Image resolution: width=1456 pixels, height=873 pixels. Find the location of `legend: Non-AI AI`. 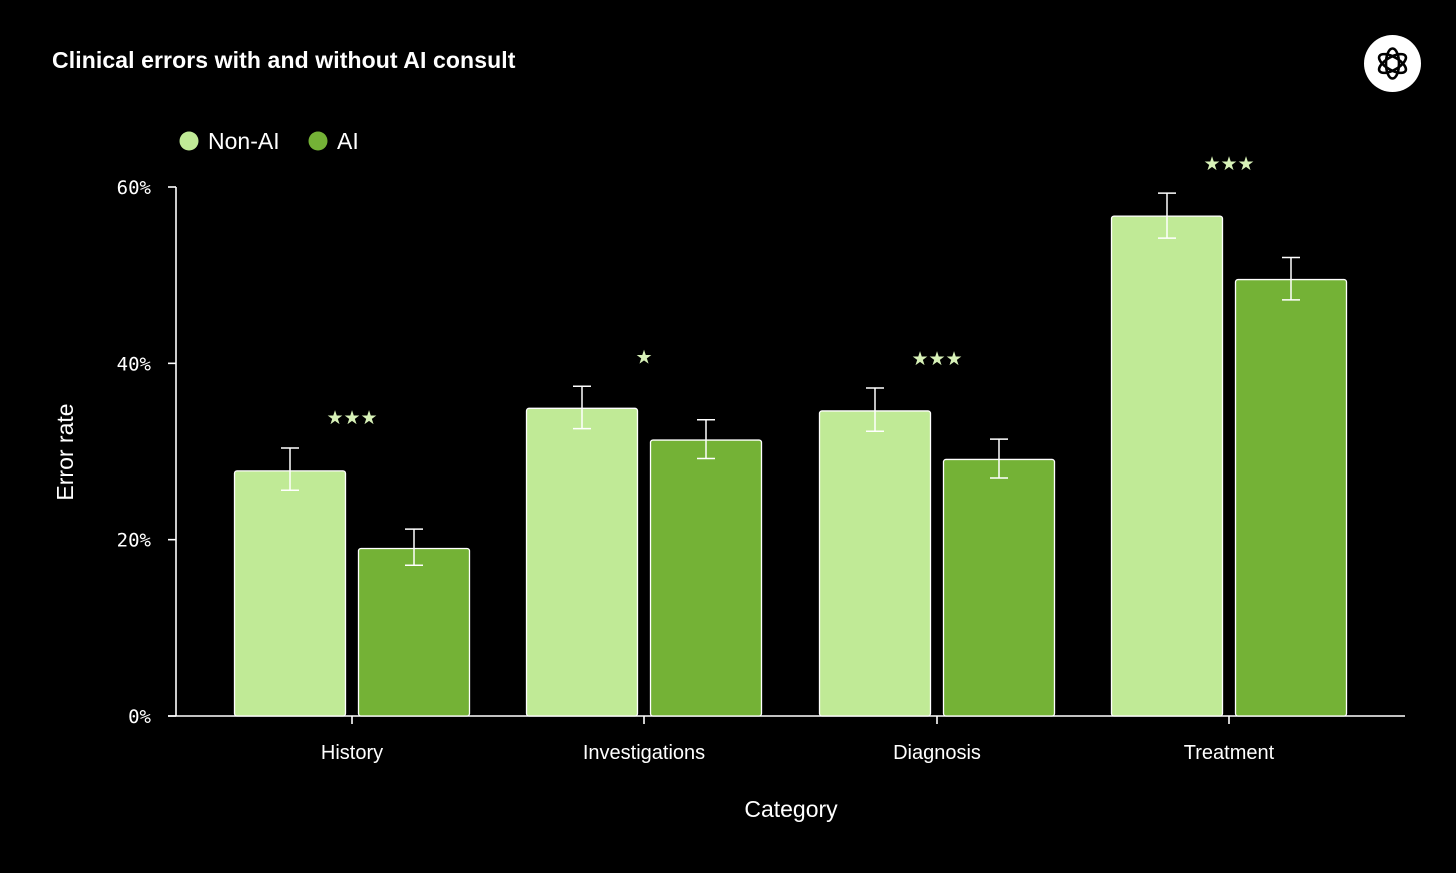

legend: Non-AI AI is located at coordinates (269, 141).